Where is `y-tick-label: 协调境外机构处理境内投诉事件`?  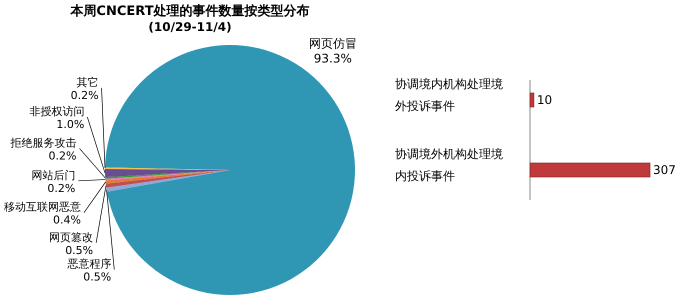 y-tick-label: 协调境外机构处理境内投诉事件 is located at coordinates (449, 165).